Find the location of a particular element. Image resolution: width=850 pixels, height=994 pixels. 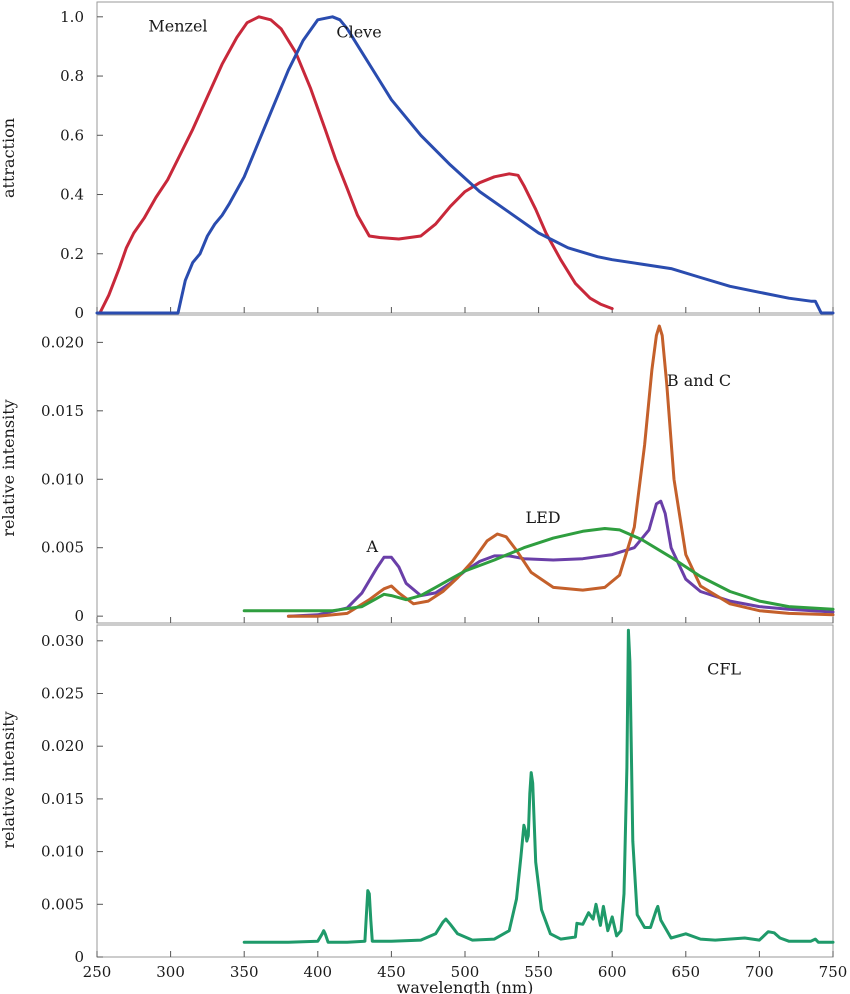

annotation-a: A is located at coordinates (371, 546).